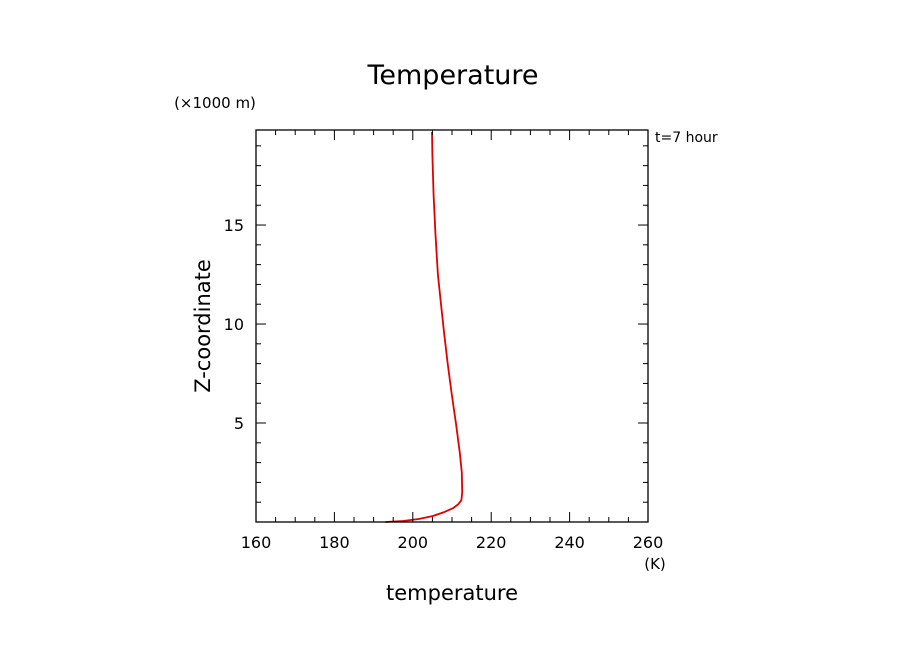 This screenshot has height=654, width=904. Describe the element at coordinates (334, 542) in the screenshot. I see `x-tick-label: 180` at that location.